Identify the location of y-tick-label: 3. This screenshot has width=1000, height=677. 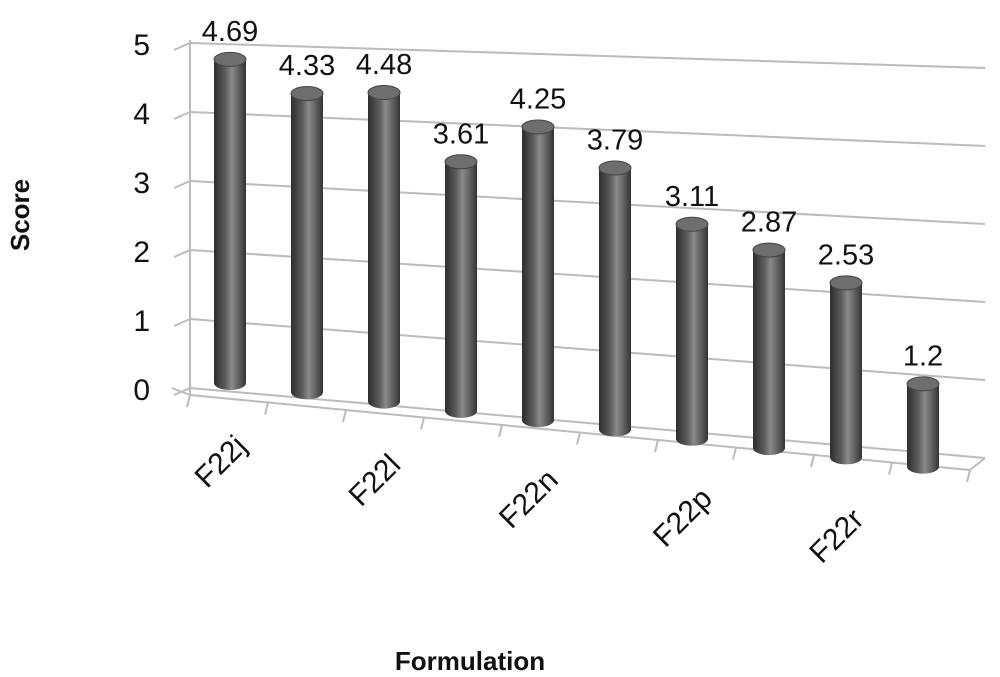
(141, 183).